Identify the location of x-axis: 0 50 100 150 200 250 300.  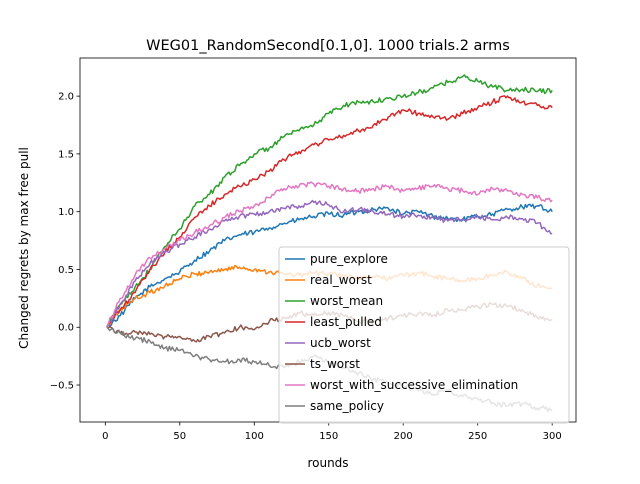
(332, 432).